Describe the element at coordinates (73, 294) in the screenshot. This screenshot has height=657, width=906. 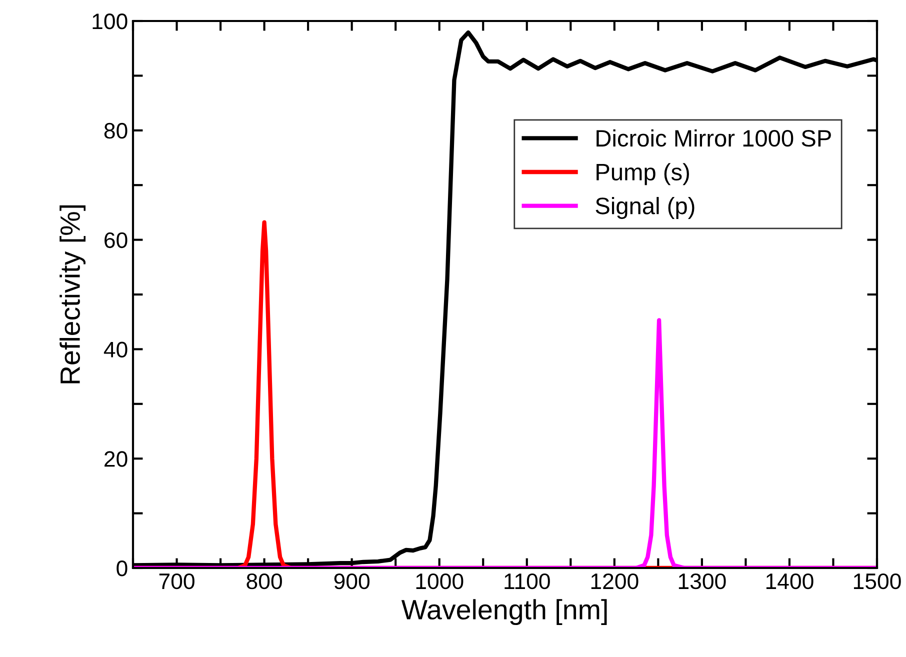
I see `y-axis-title: Reflectivity [%]` at that location.